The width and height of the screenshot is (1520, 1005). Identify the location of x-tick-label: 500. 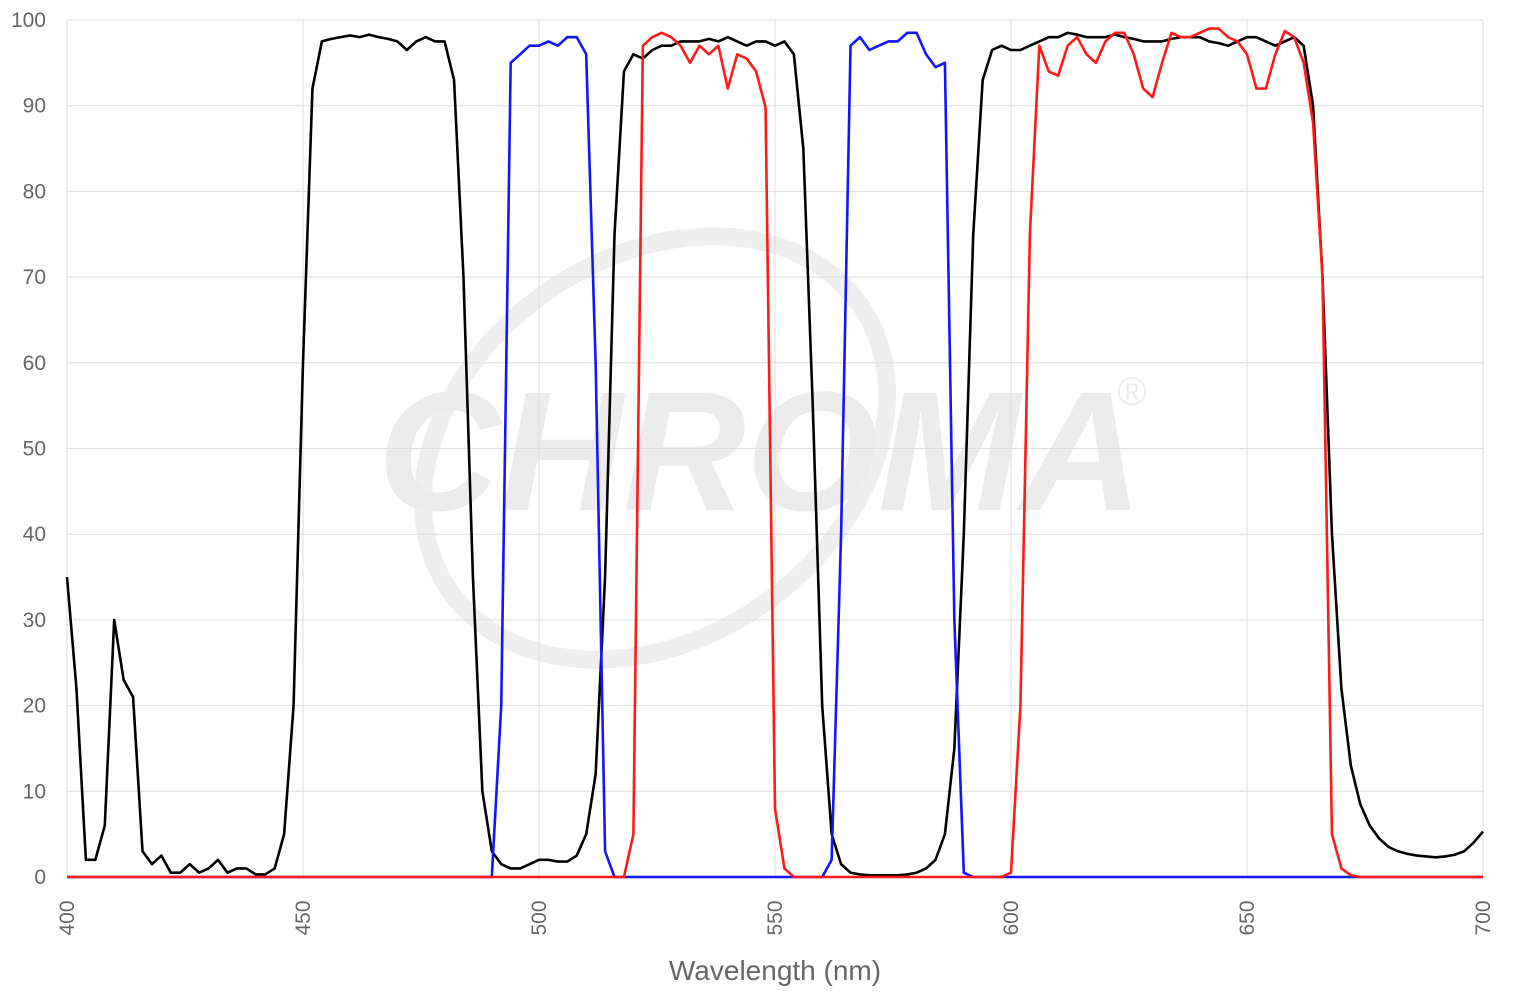
(539, 917).